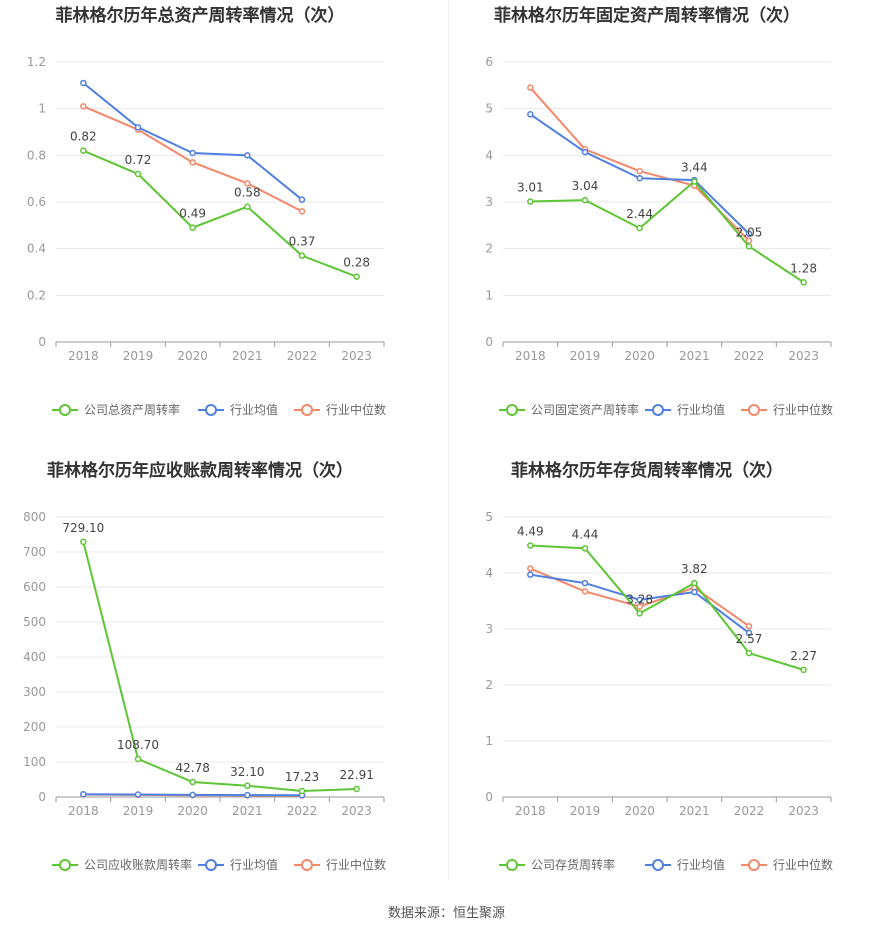  Describe the element at coordinates (489, 249) in the screenshot. I see `y-tick-label: 2` at that location.